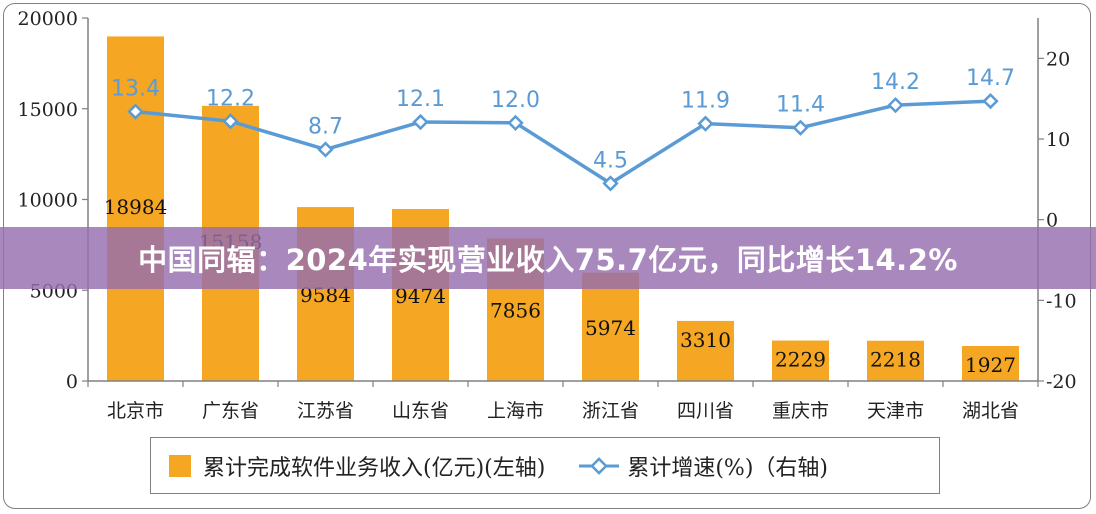  I want to click on bar-label-9: 1927, so click(990, 365).